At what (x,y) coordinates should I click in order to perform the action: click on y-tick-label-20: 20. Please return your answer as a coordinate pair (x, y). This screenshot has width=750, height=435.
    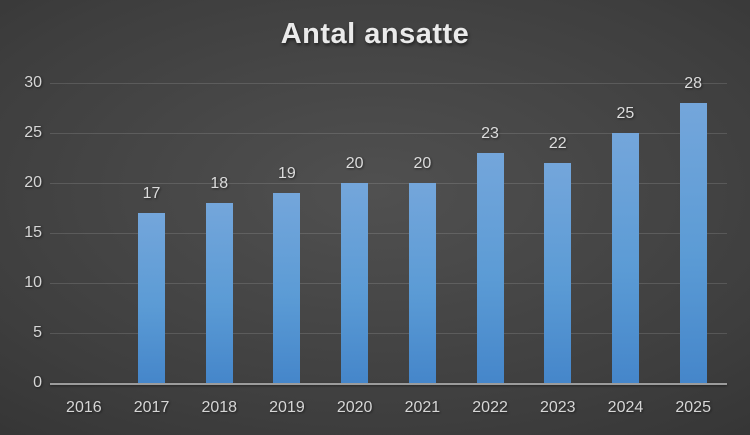
    Looking at the image, I should click on (33, 182).